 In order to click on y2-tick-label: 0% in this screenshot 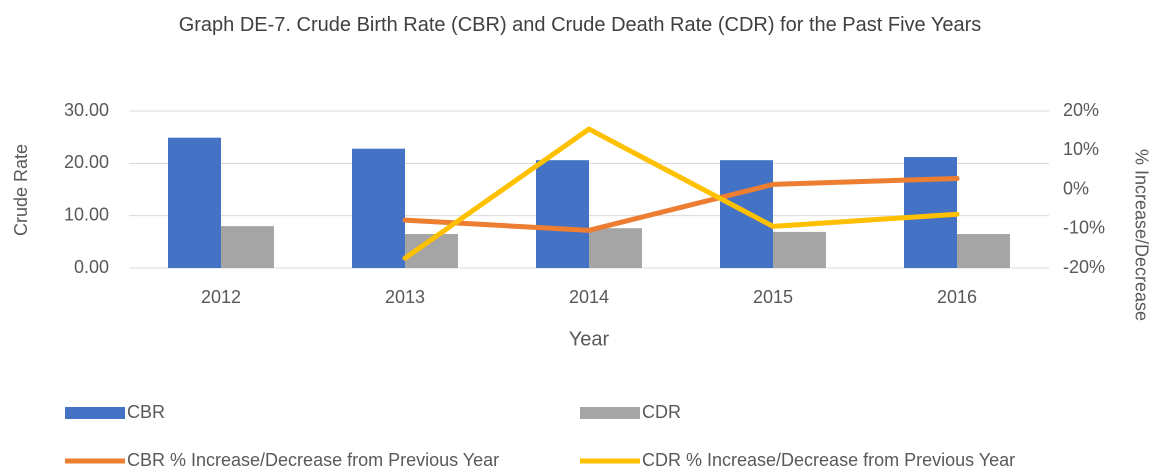, I will do `click(1076, 188)`.